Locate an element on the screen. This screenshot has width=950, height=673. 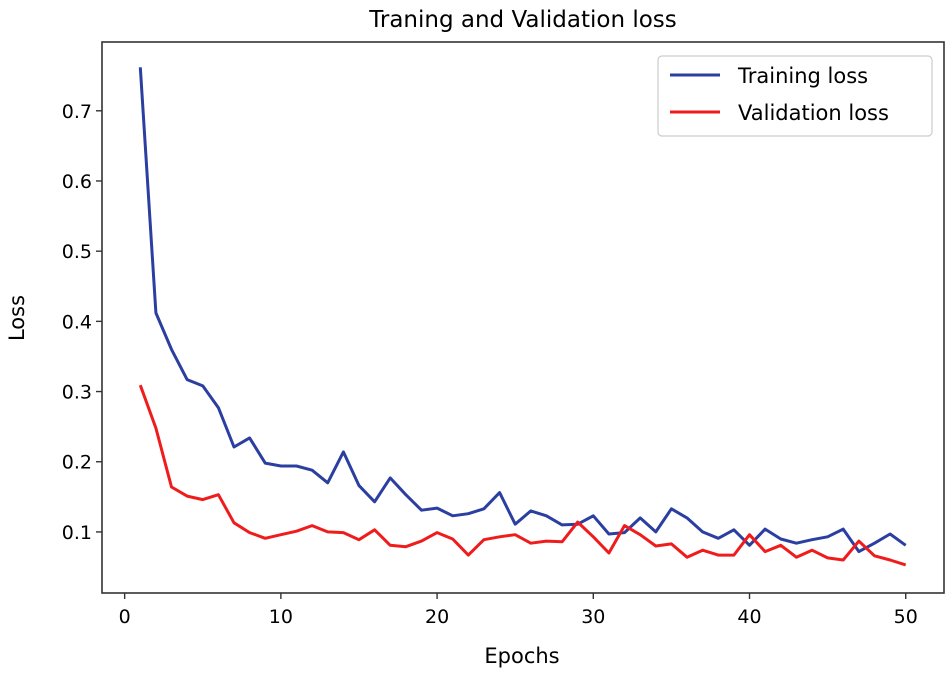
legend-box is located at coordinates (795, 96).